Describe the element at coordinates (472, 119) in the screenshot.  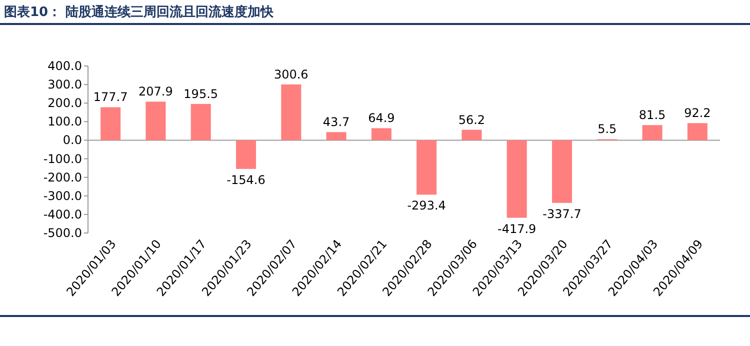
I see `data-label: 56.2` at that location.